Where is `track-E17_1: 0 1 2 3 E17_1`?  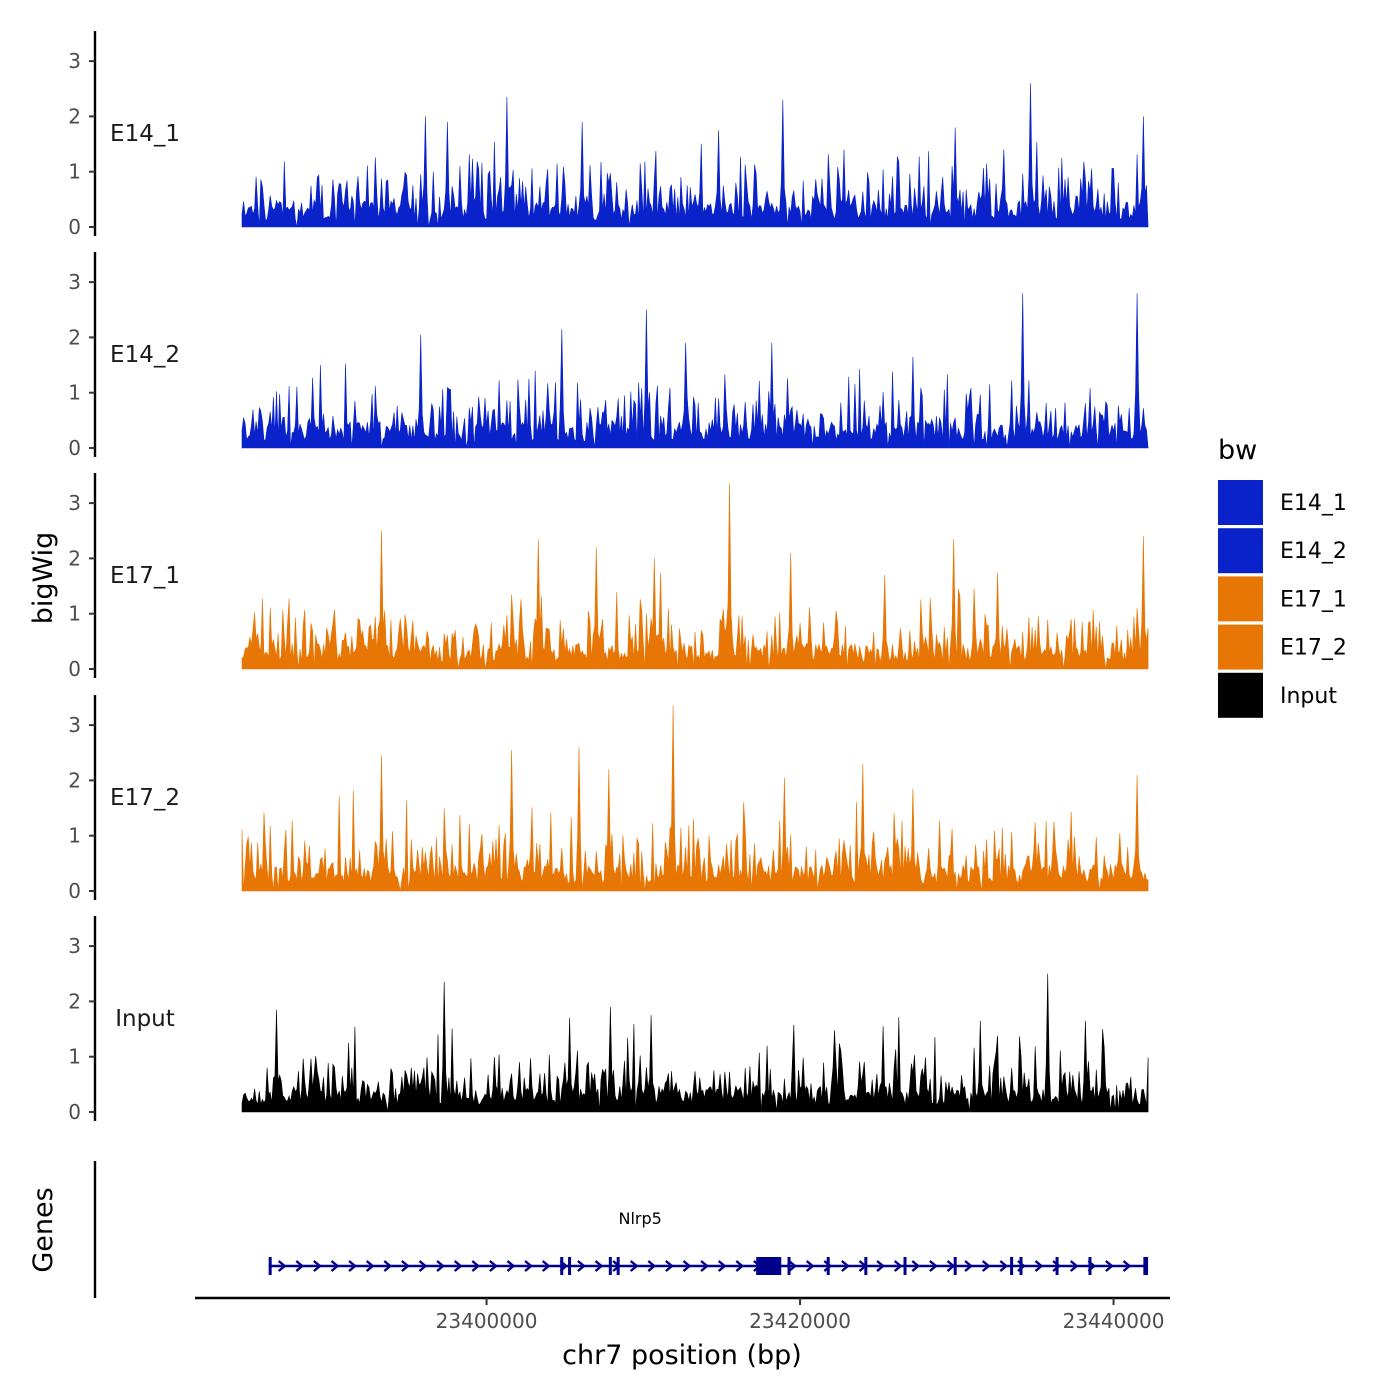
track-E17_1: 0 1 2 3 E17_1 is located at coordinates (608, 577).